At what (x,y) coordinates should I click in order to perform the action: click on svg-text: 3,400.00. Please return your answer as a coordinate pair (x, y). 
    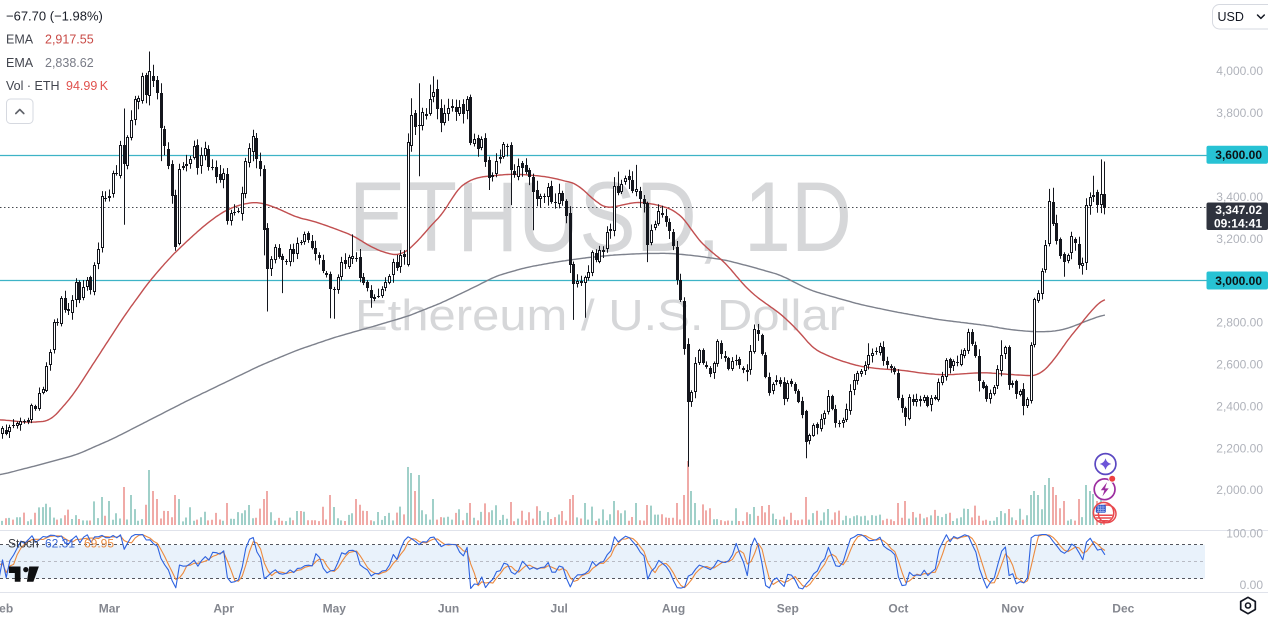
    Looking at the image, I should click on (1239, 197).